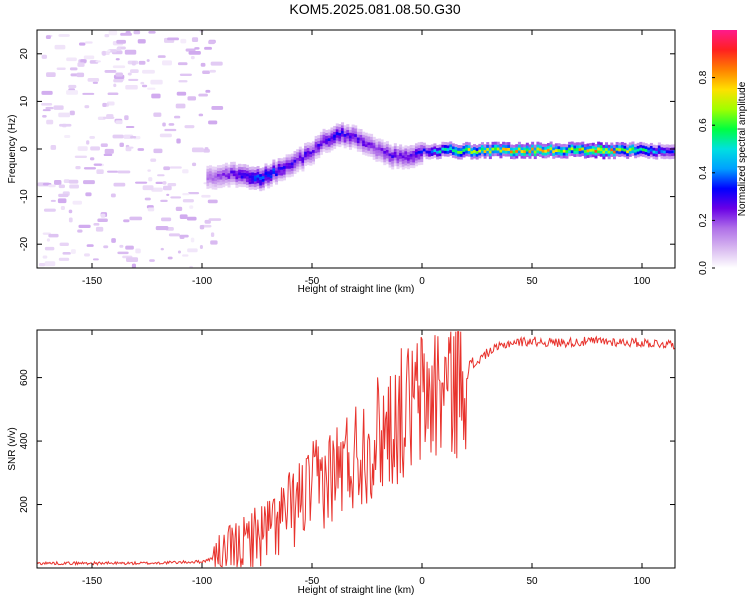  What do you see at coordinates (356, 289) in the screenshot?
I see `heatmap-x-axis-label: Height of straight line (km)` at bounding box center [356, 289].